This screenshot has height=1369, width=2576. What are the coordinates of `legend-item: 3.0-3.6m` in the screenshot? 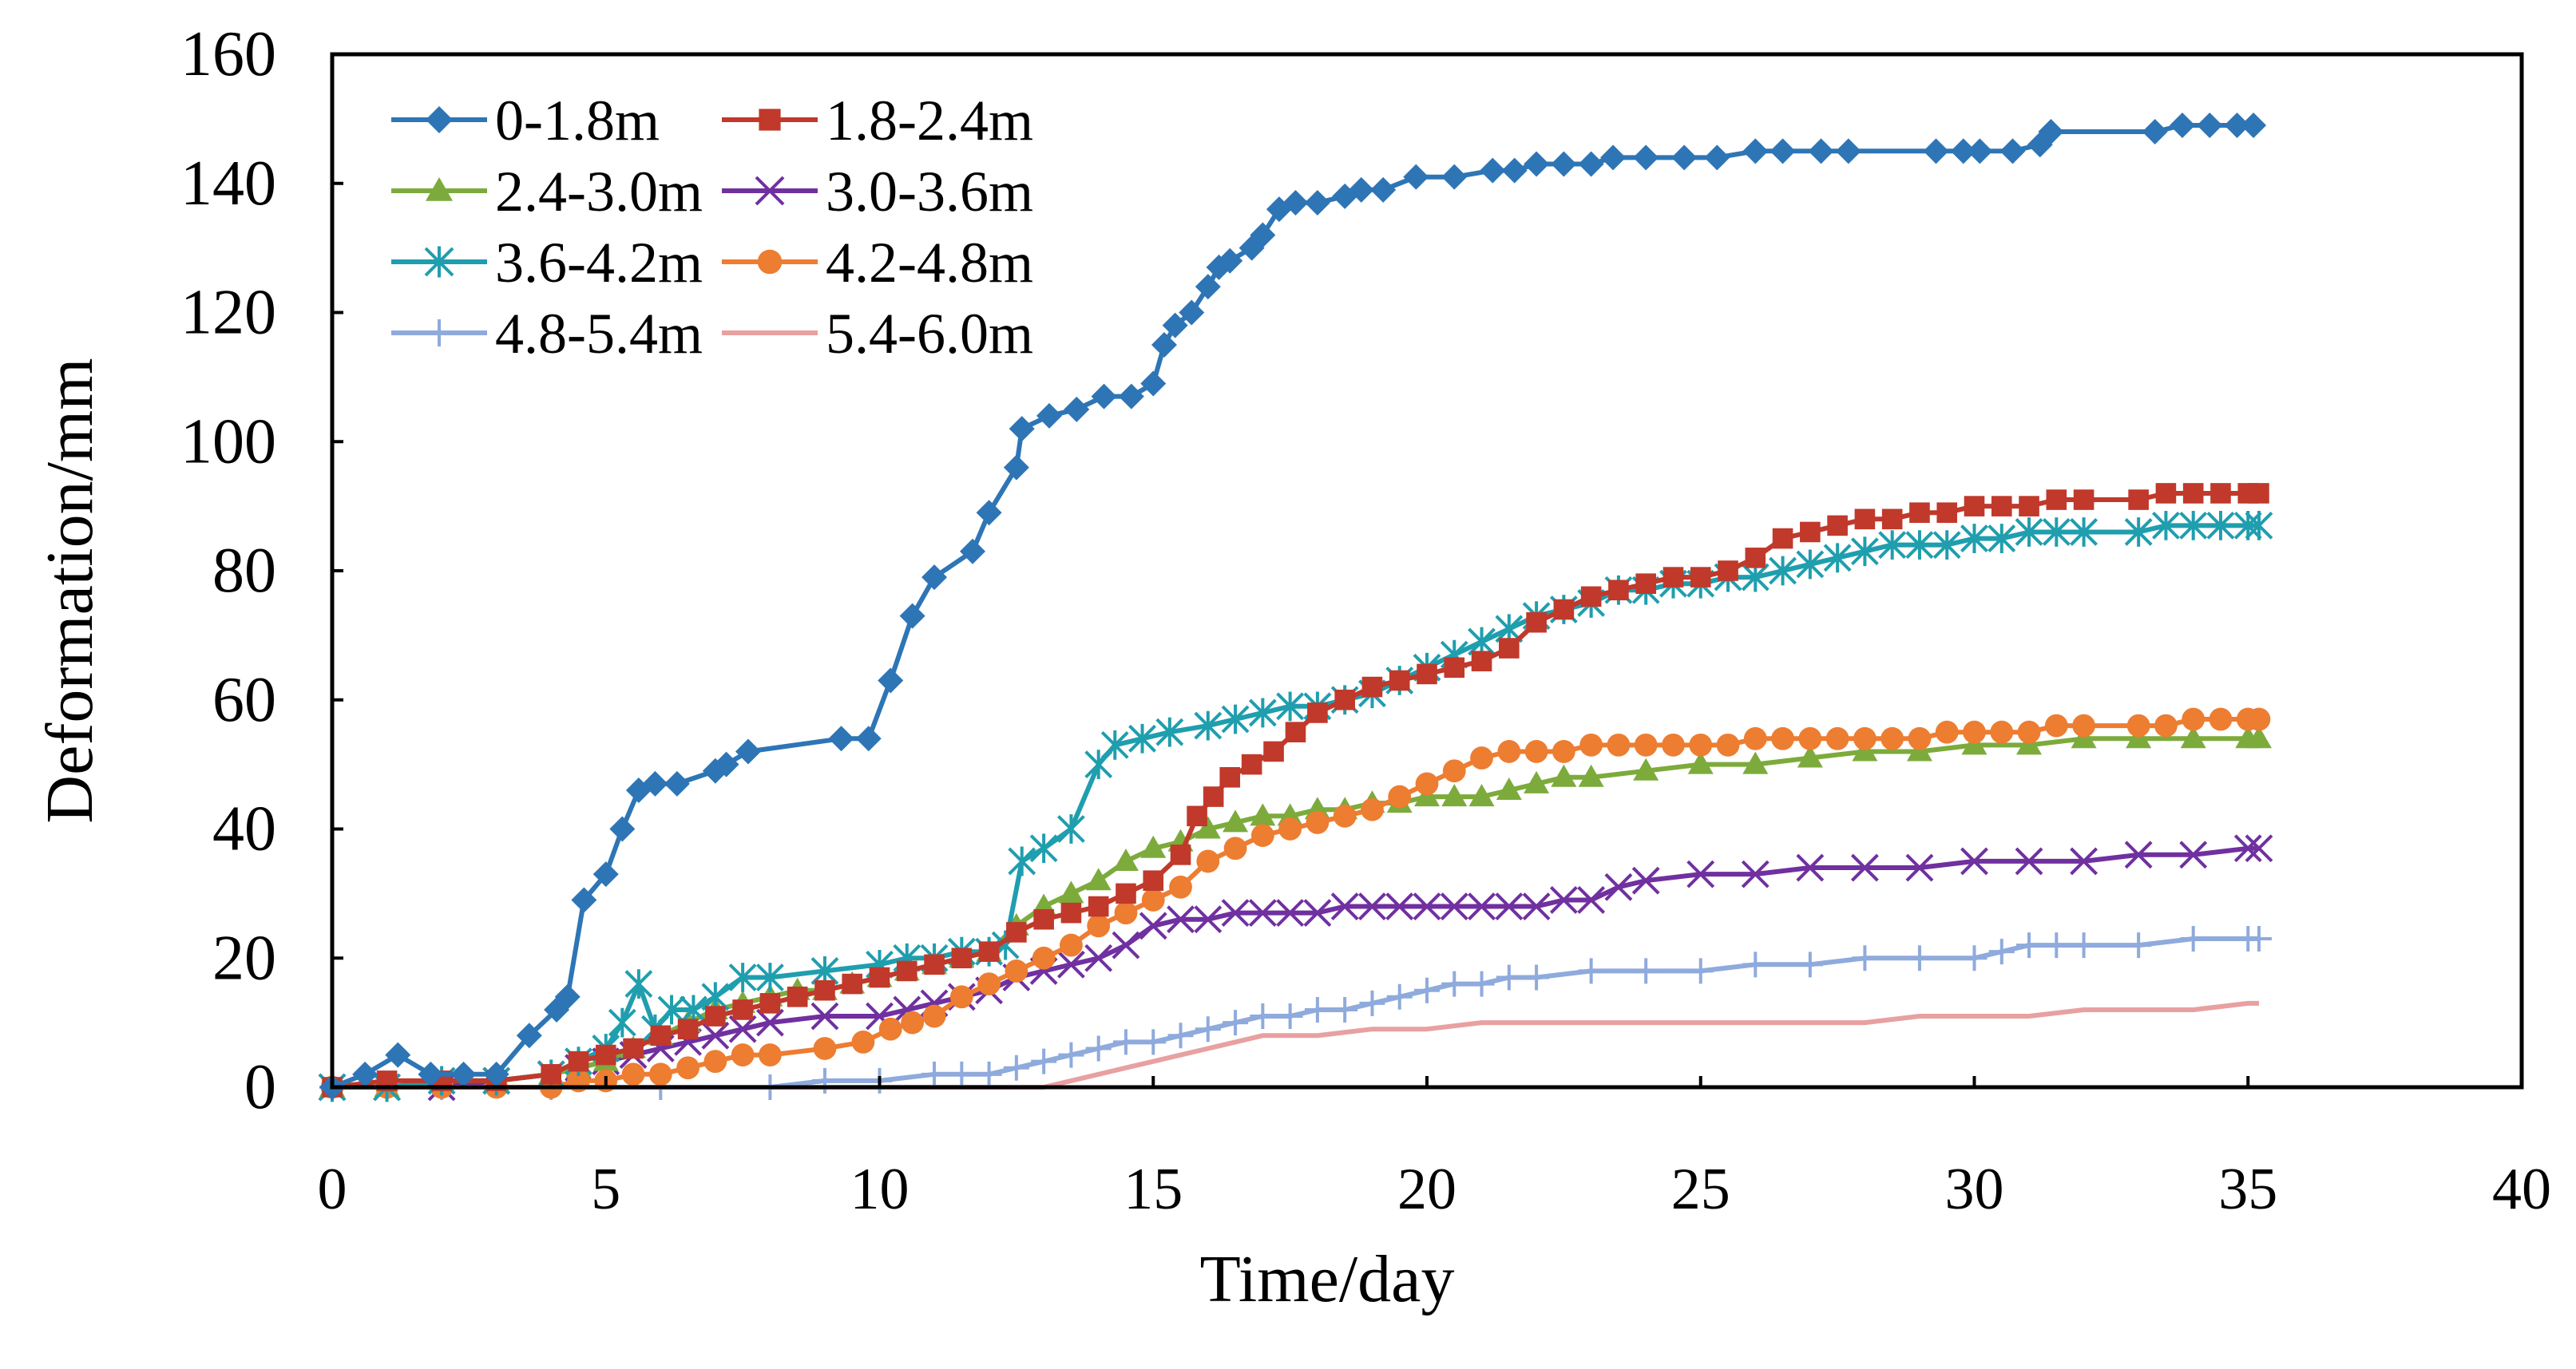 It's located at (877, 192).